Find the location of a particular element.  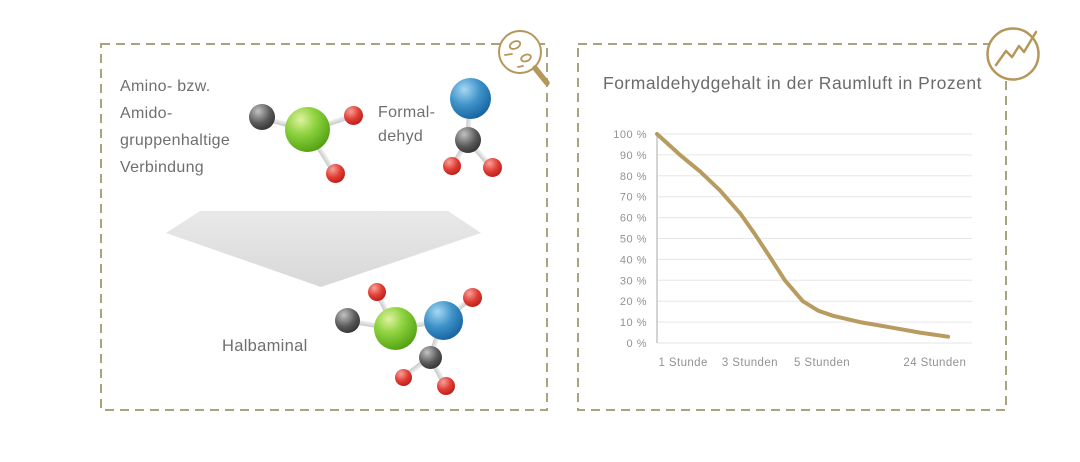

magnifier-icon is located at coordinates (524, 58).